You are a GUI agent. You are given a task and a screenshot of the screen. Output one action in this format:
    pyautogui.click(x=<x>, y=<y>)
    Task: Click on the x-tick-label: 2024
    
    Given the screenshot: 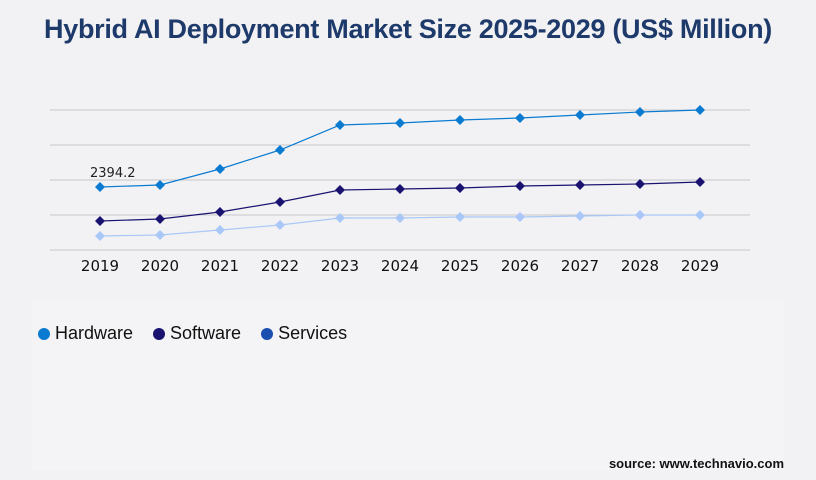 What is the action you would take?
    pyautogui.click(x=400, y=266)
    